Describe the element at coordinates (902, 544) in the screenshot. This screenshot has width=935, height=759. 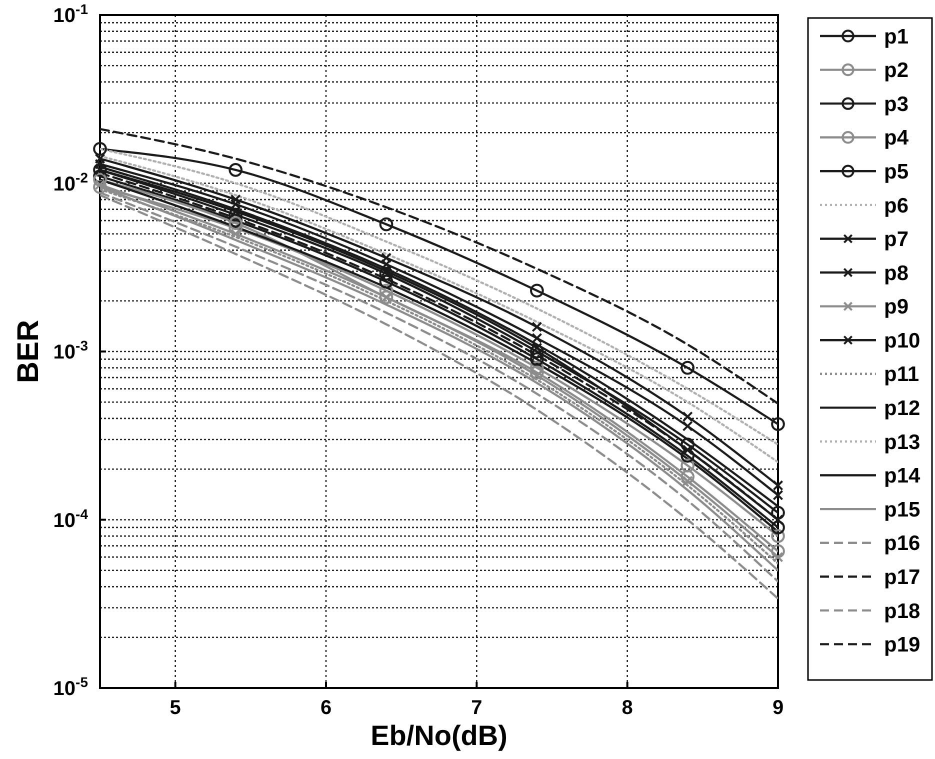
I see `legend-label: p16` at that location.